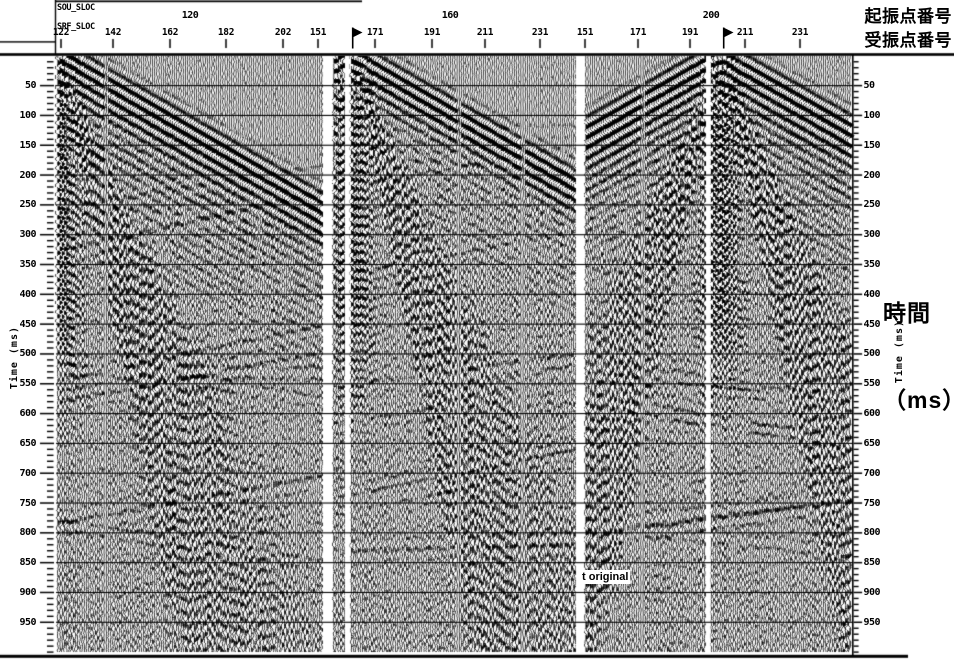  I want to click on right-axis-tick-label: 550, so click(872, 384).